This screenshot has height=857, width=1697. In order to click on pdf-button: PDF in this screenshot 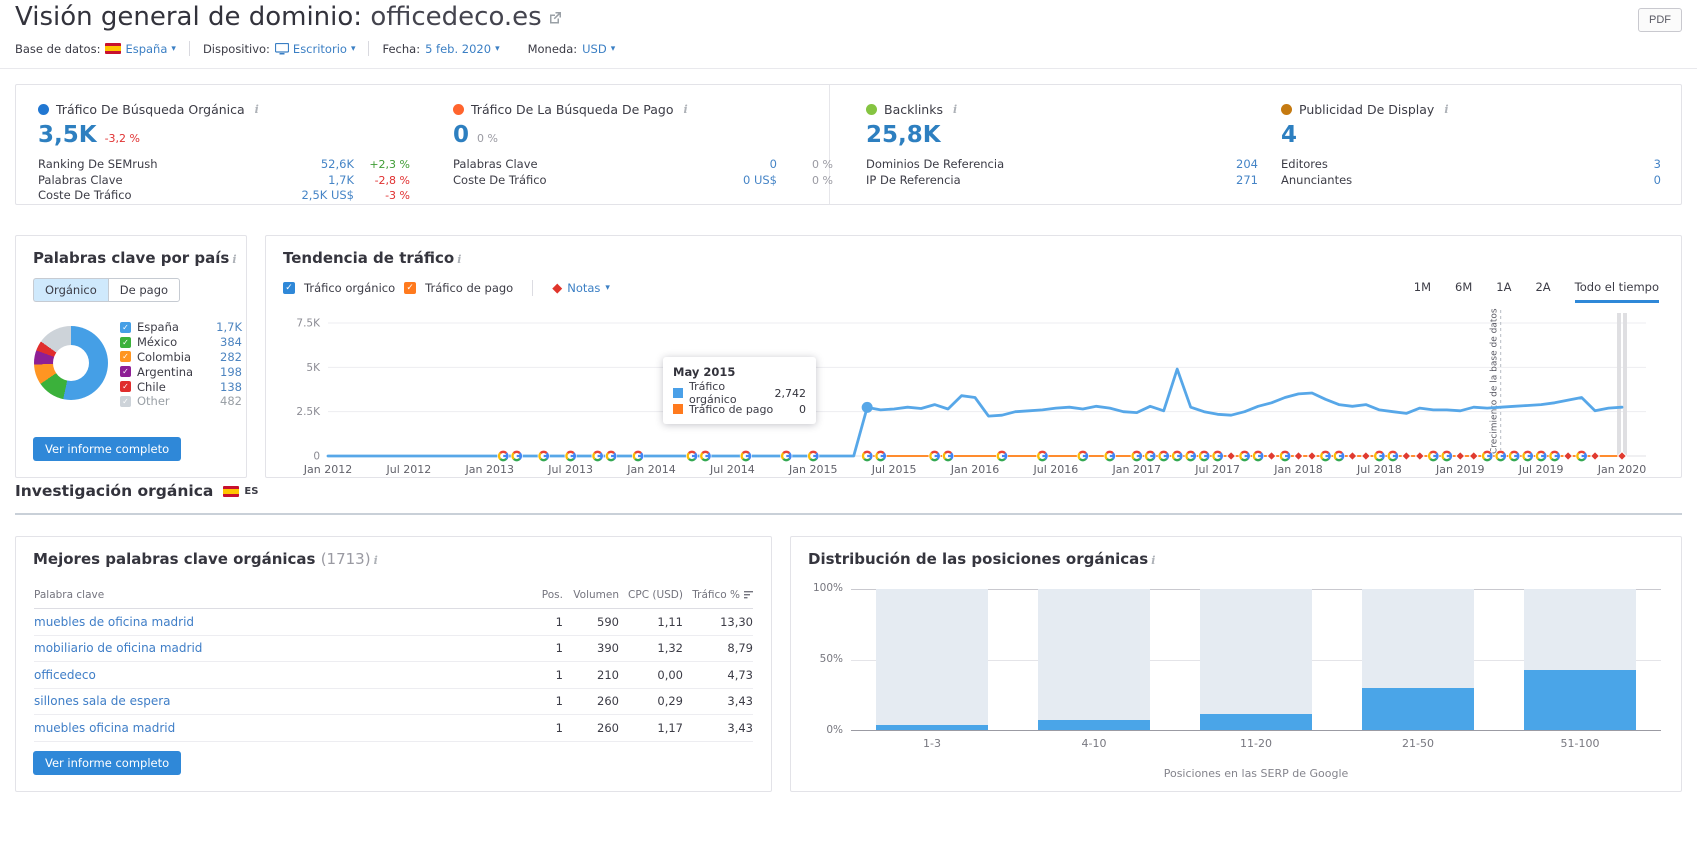, I will do `click(1660, 20)`.